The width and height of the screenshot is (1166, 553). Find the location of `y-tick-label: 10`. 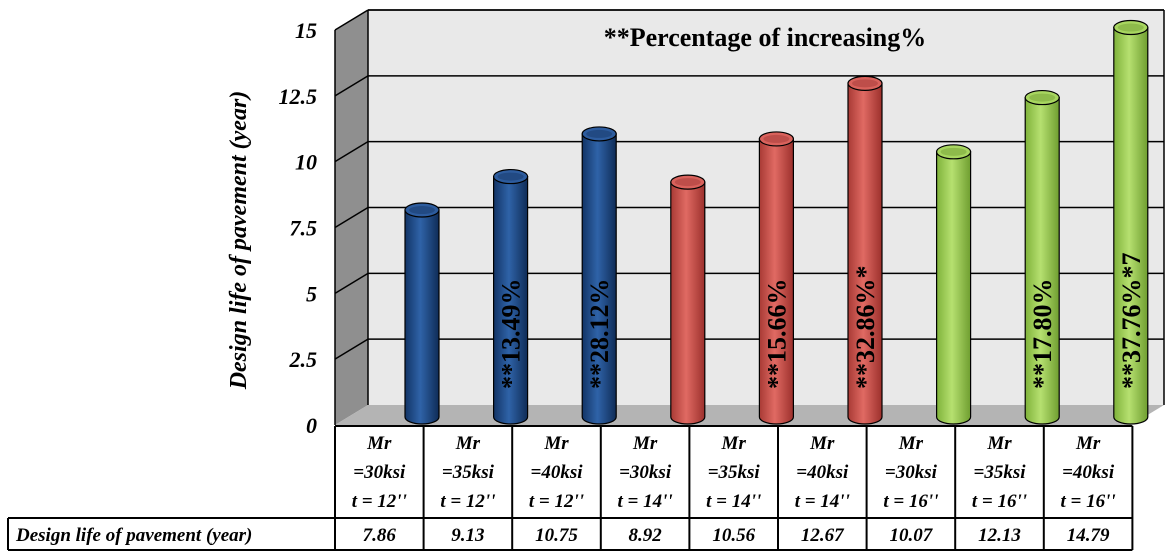

y-tick-label: 10 is located at coordinates (306, 162).